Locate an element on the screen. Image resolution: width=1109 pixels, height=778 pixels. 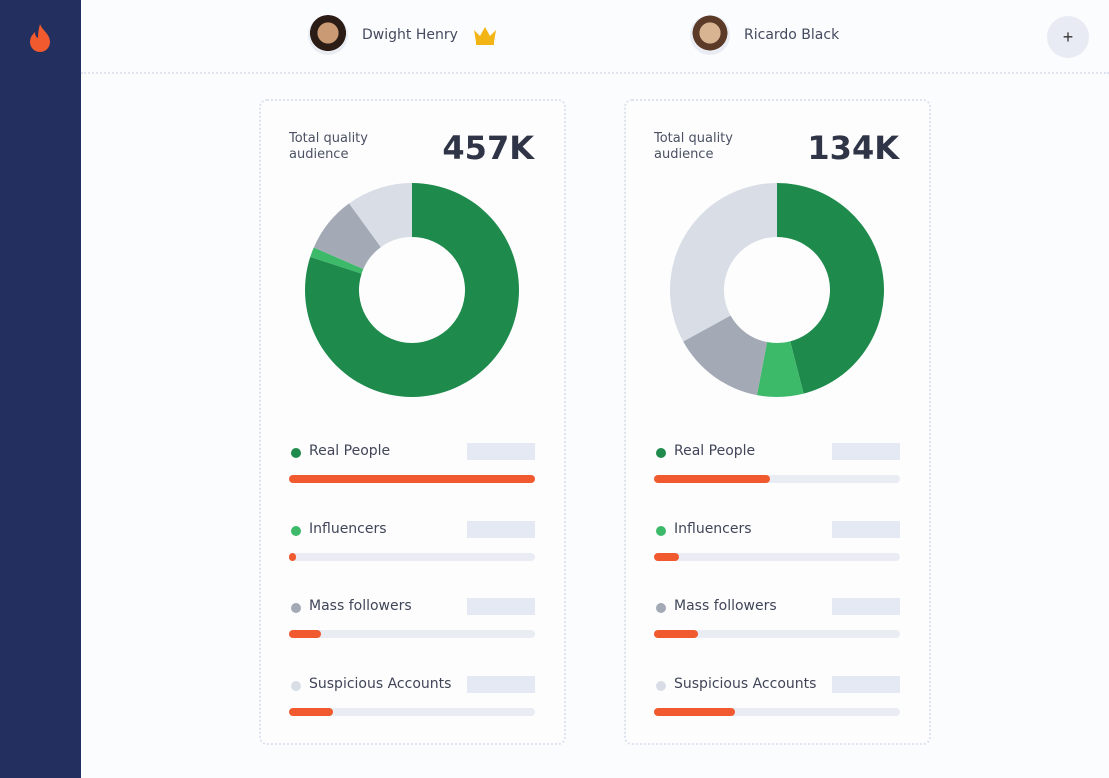
user-ricardo-black: Ricardo Black is located at coordinates (764, 35).